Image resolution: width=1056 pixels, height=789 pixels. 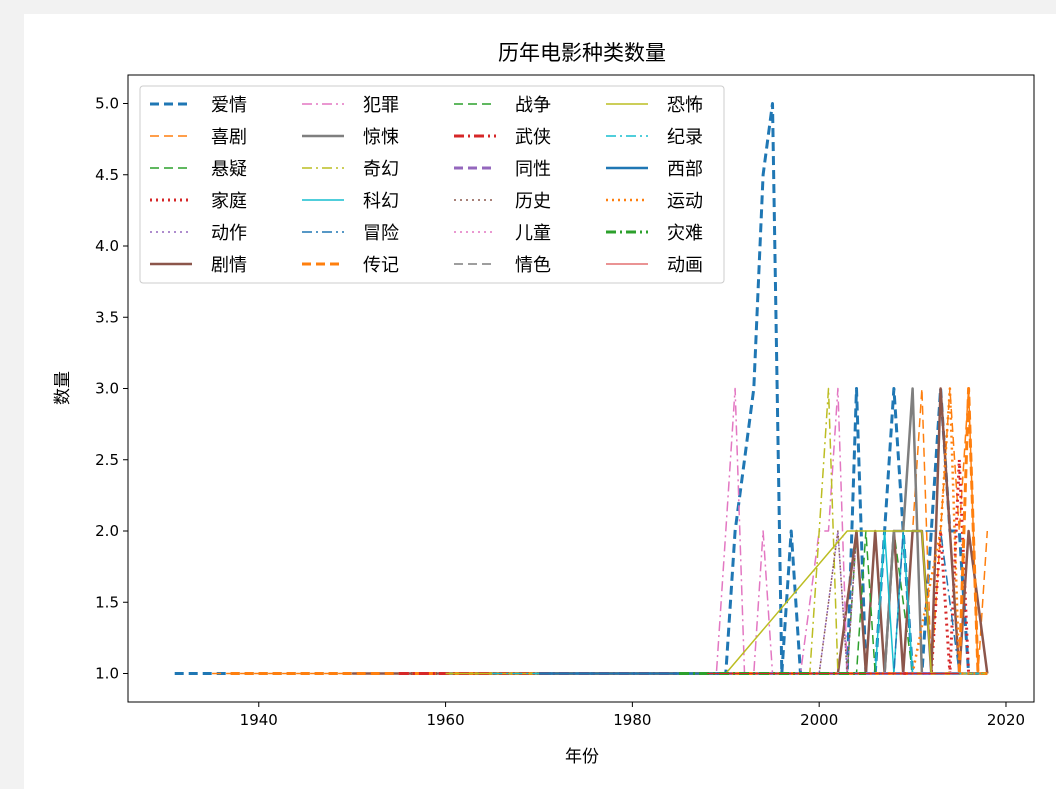 I want to click on y-tick-label: 1.5, so click(x=107, y=602).